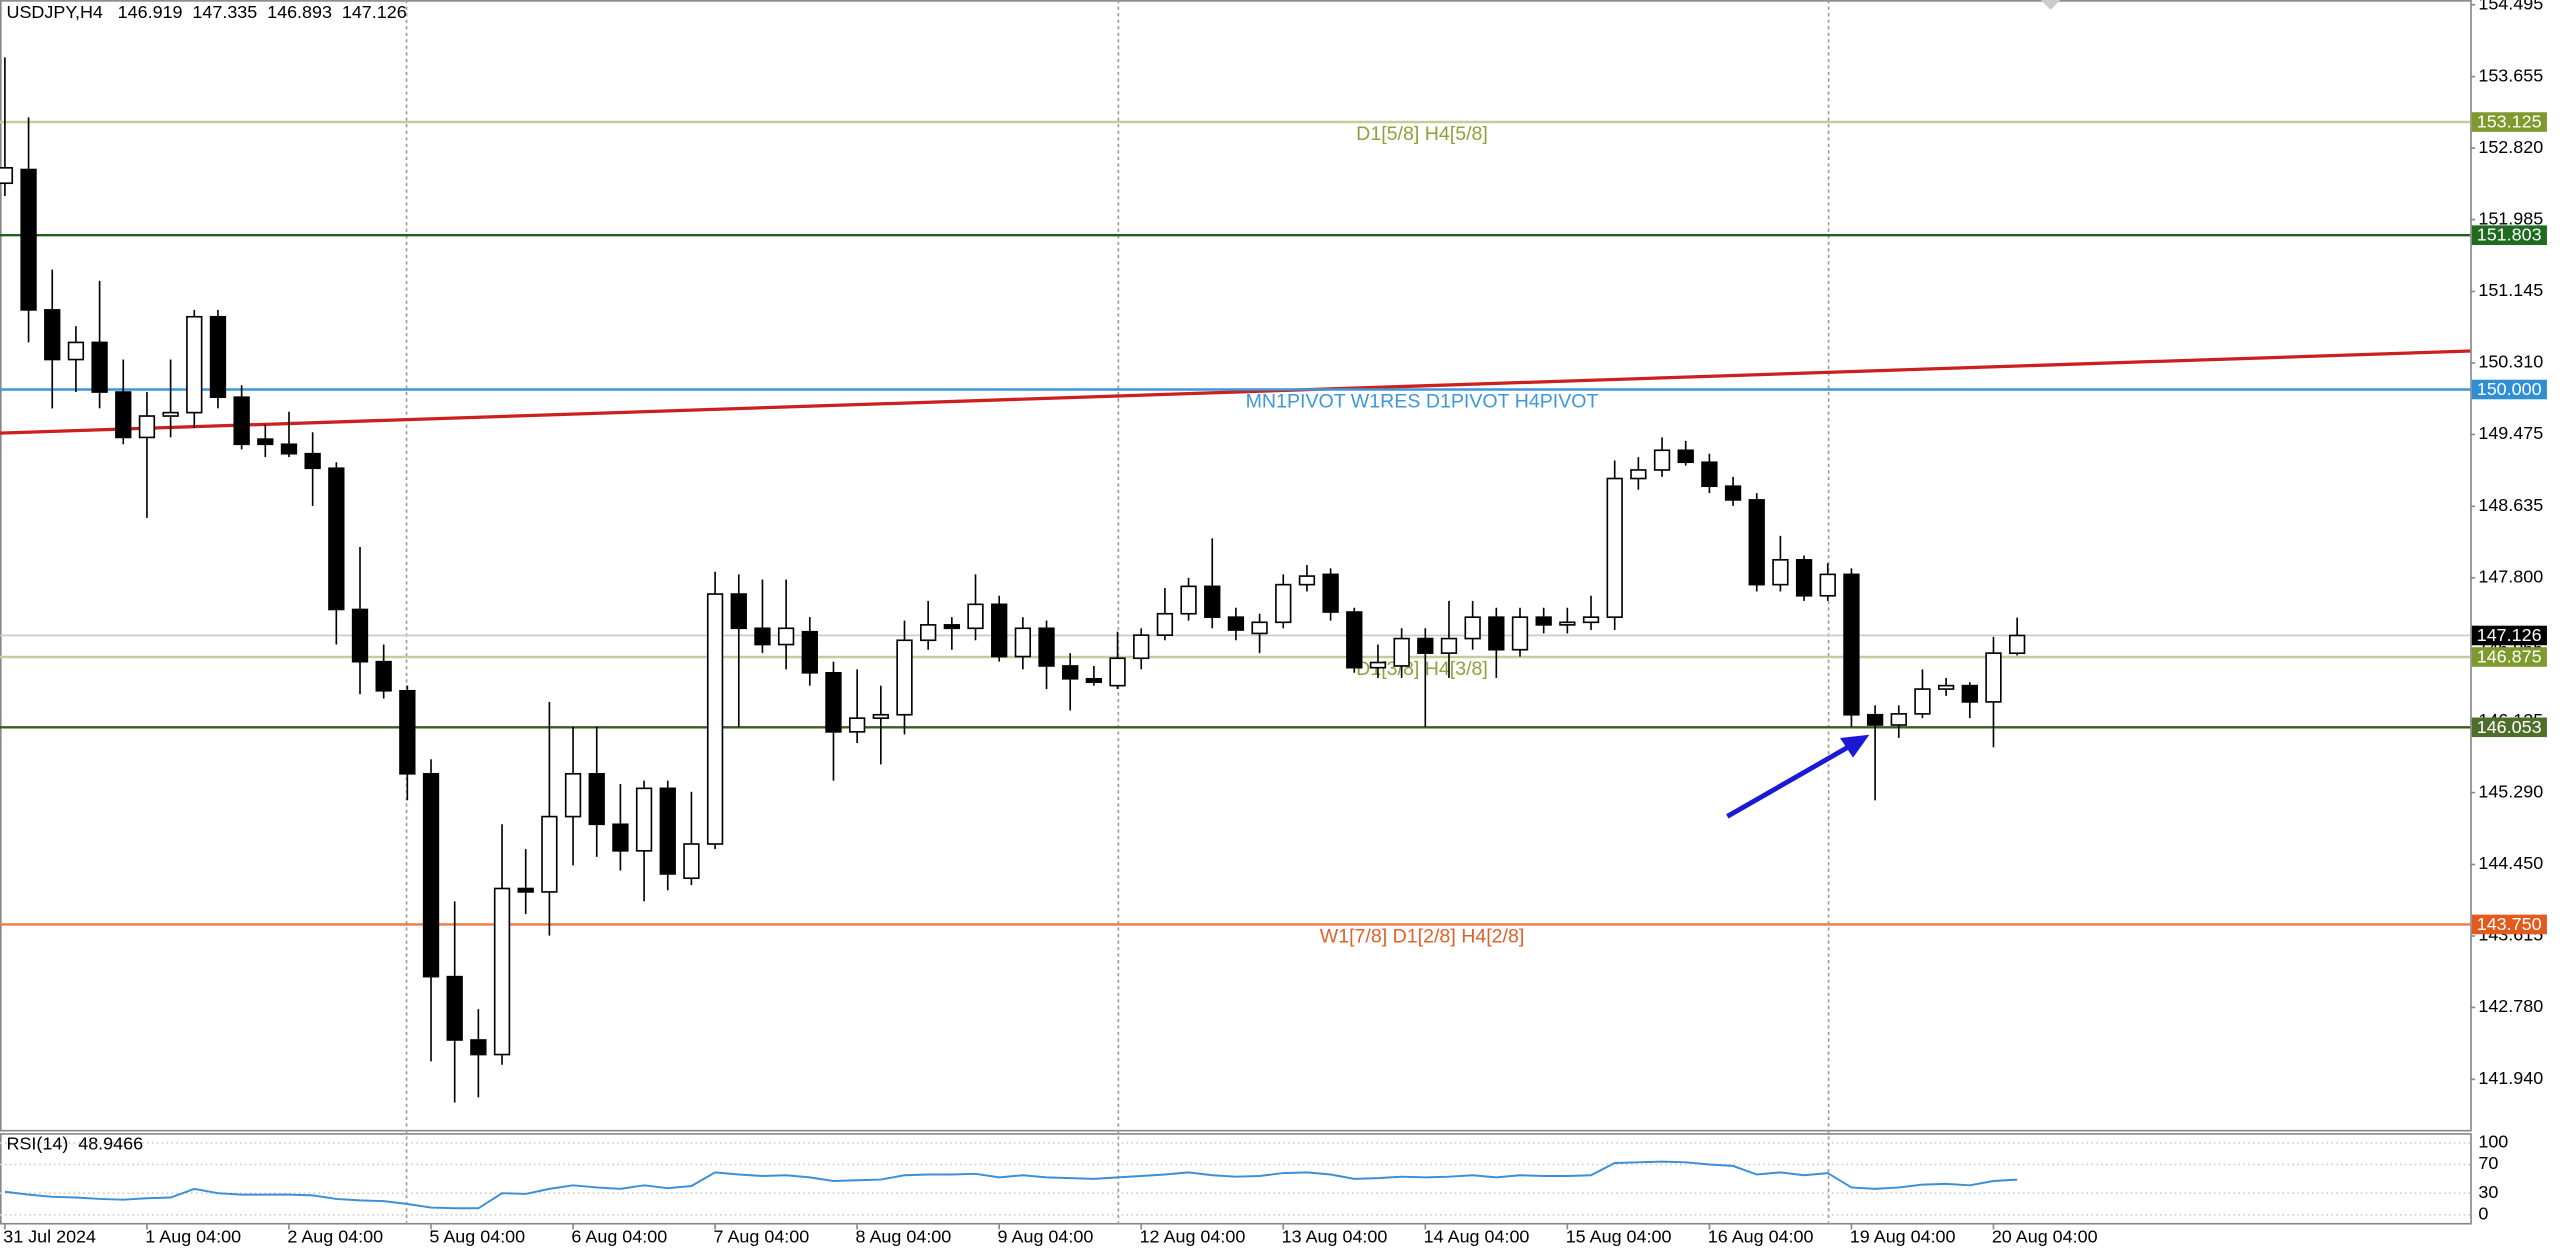  Describe the element at coordinates (1422, 937) in the screenshot. I see `level-label: W1[7/8] D1[2/8] H4[2/8]` at that location.